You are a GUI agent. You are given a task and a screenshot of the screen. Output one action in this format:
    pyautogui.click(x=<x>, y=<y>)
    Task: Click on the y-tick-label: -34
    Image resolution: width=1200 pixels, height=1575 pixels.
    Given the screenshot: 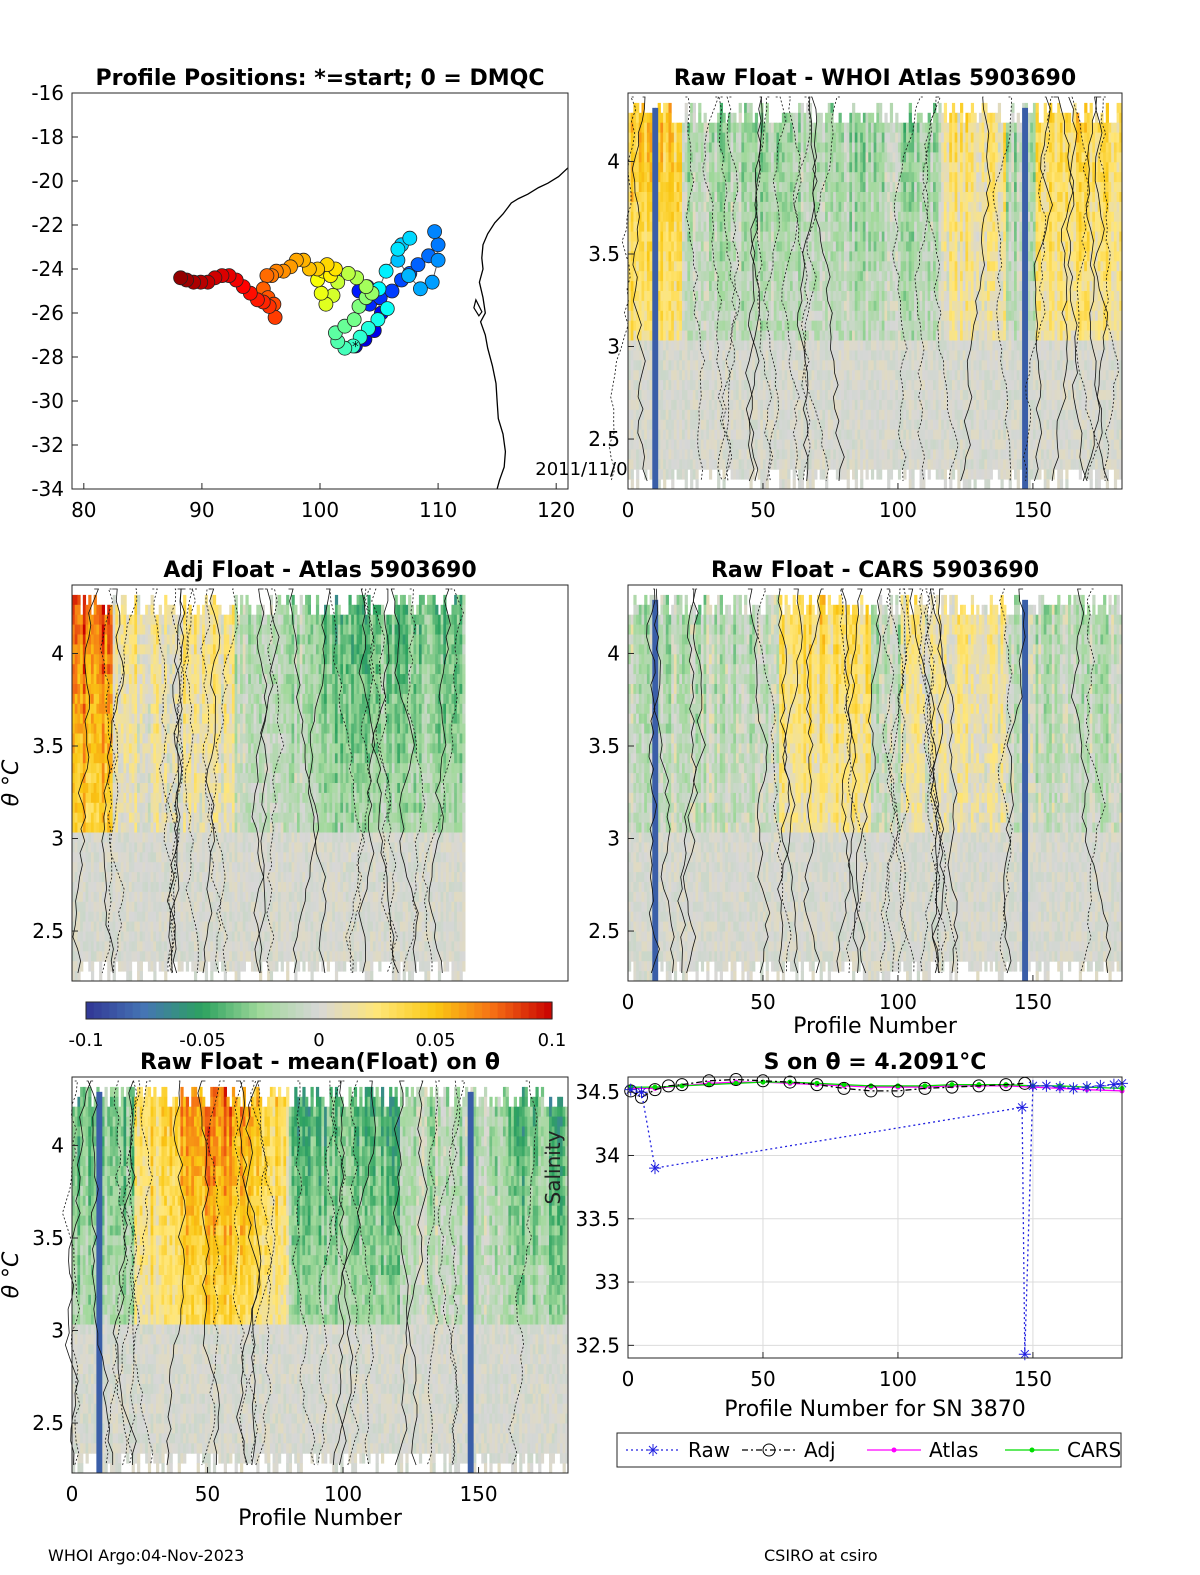 What is the action you would take?
    pyautogui.click(x=47, y=489)
    